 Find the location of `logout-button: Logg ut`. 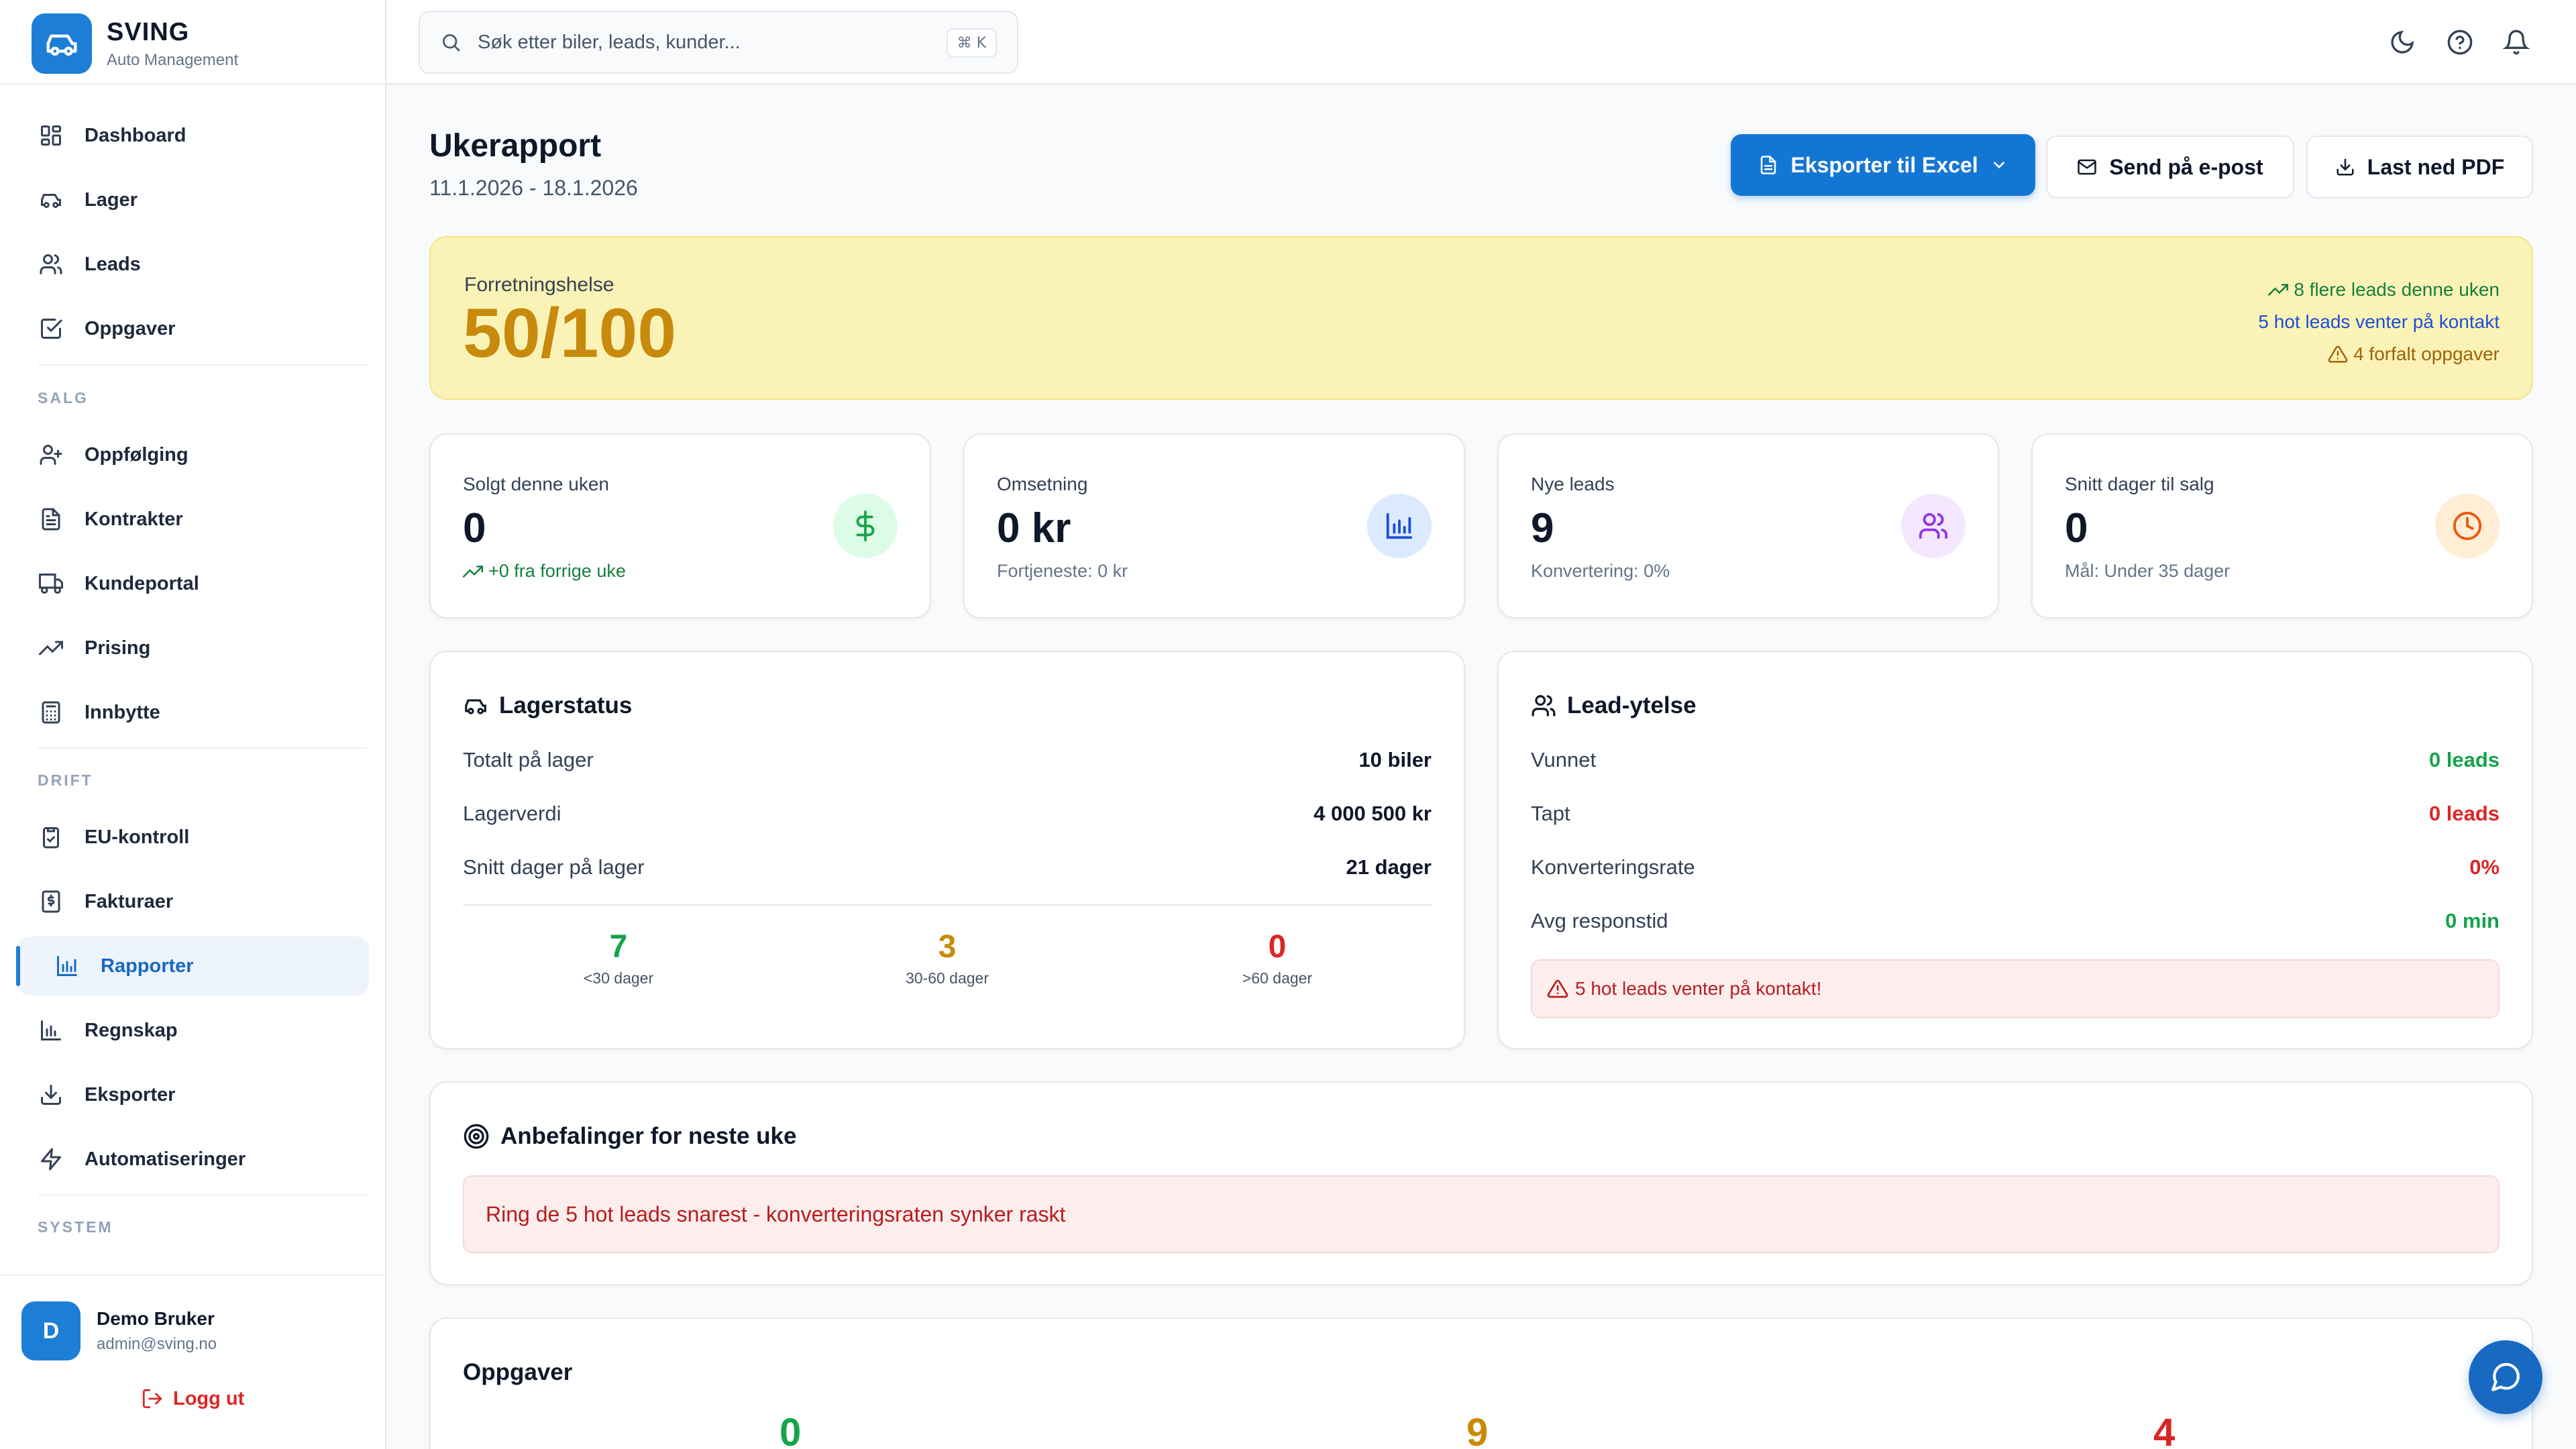

logout-button: Logg ut is located at coordinates (192, 1398).